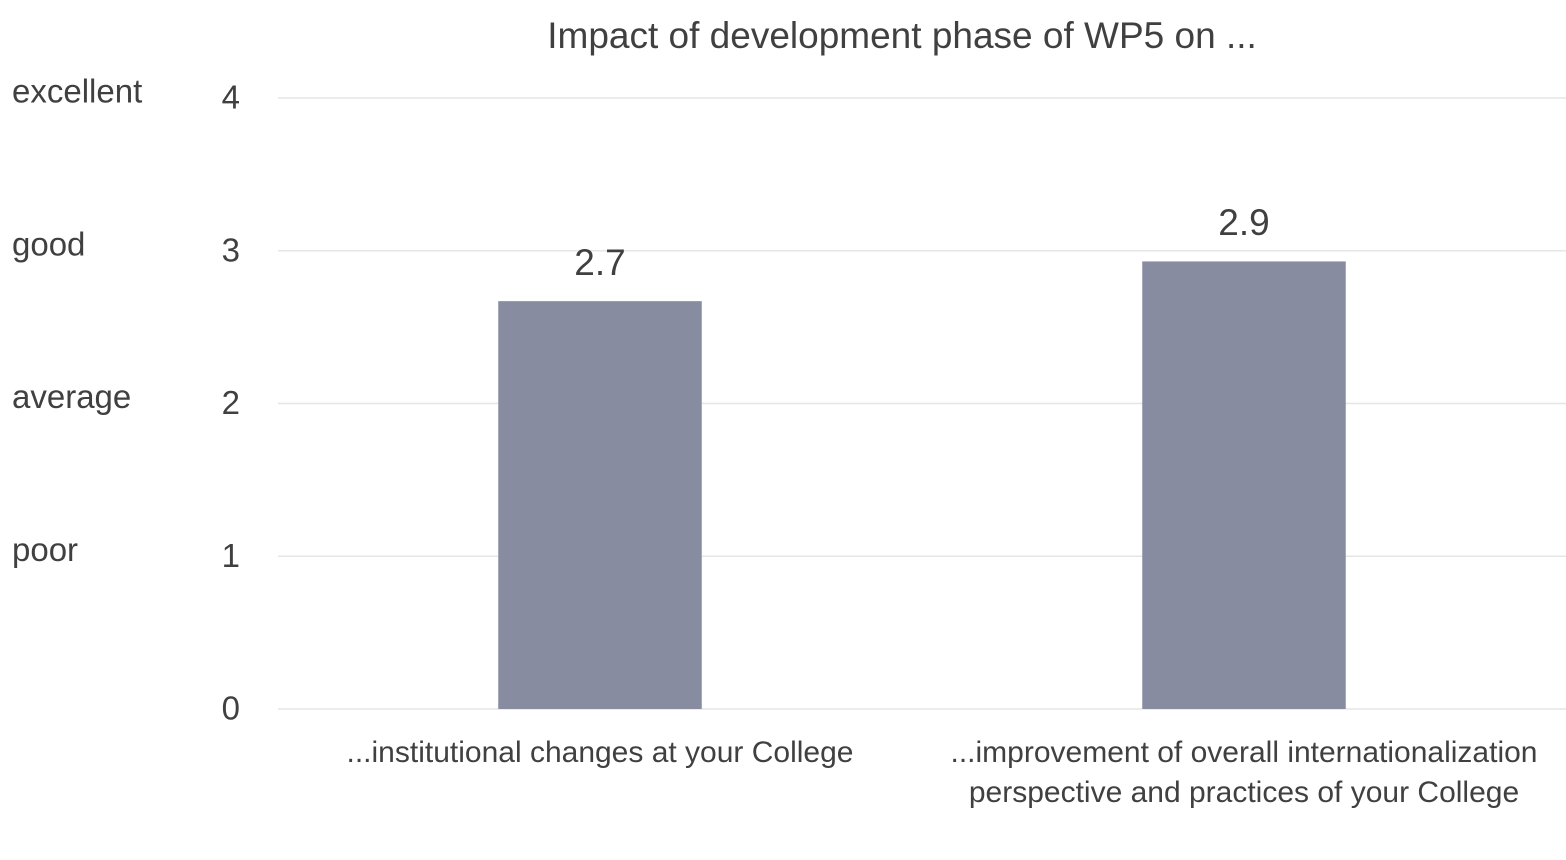  Describe the element at coordinates (600, 752) in the screenshot. I see `x-tick-label: ...institutional changes at your College` at that location.